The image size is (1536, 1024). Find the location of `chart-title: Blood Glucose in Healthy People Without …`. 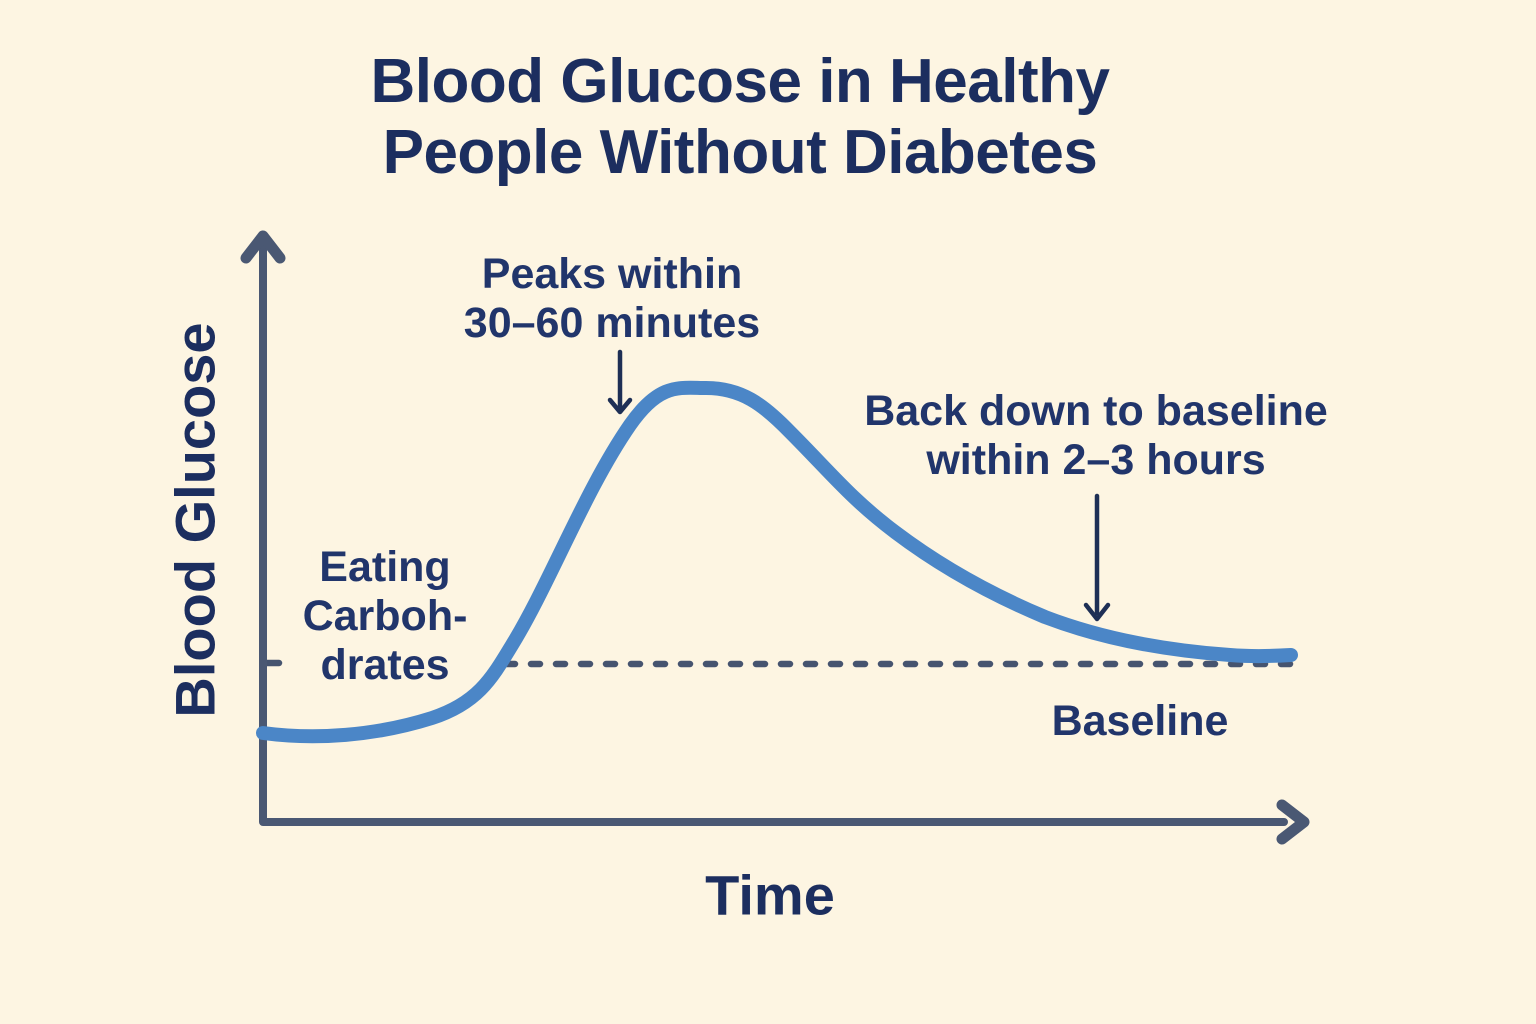

chart-title: Blood Glucose in Healthy People Without … is located at coordinates (740, 117).